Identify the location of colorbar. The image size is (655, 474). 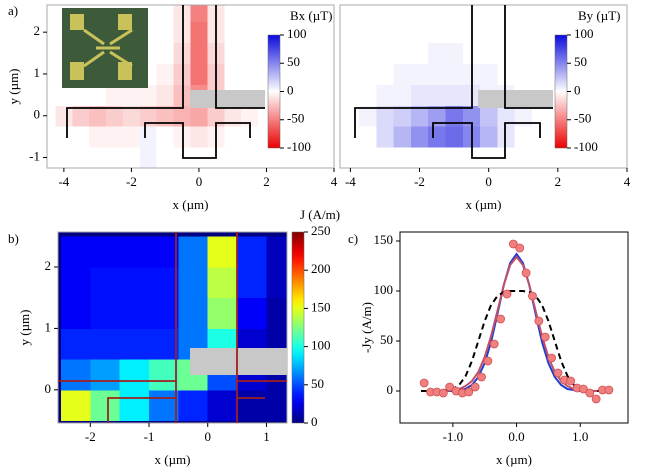
(298, 327).